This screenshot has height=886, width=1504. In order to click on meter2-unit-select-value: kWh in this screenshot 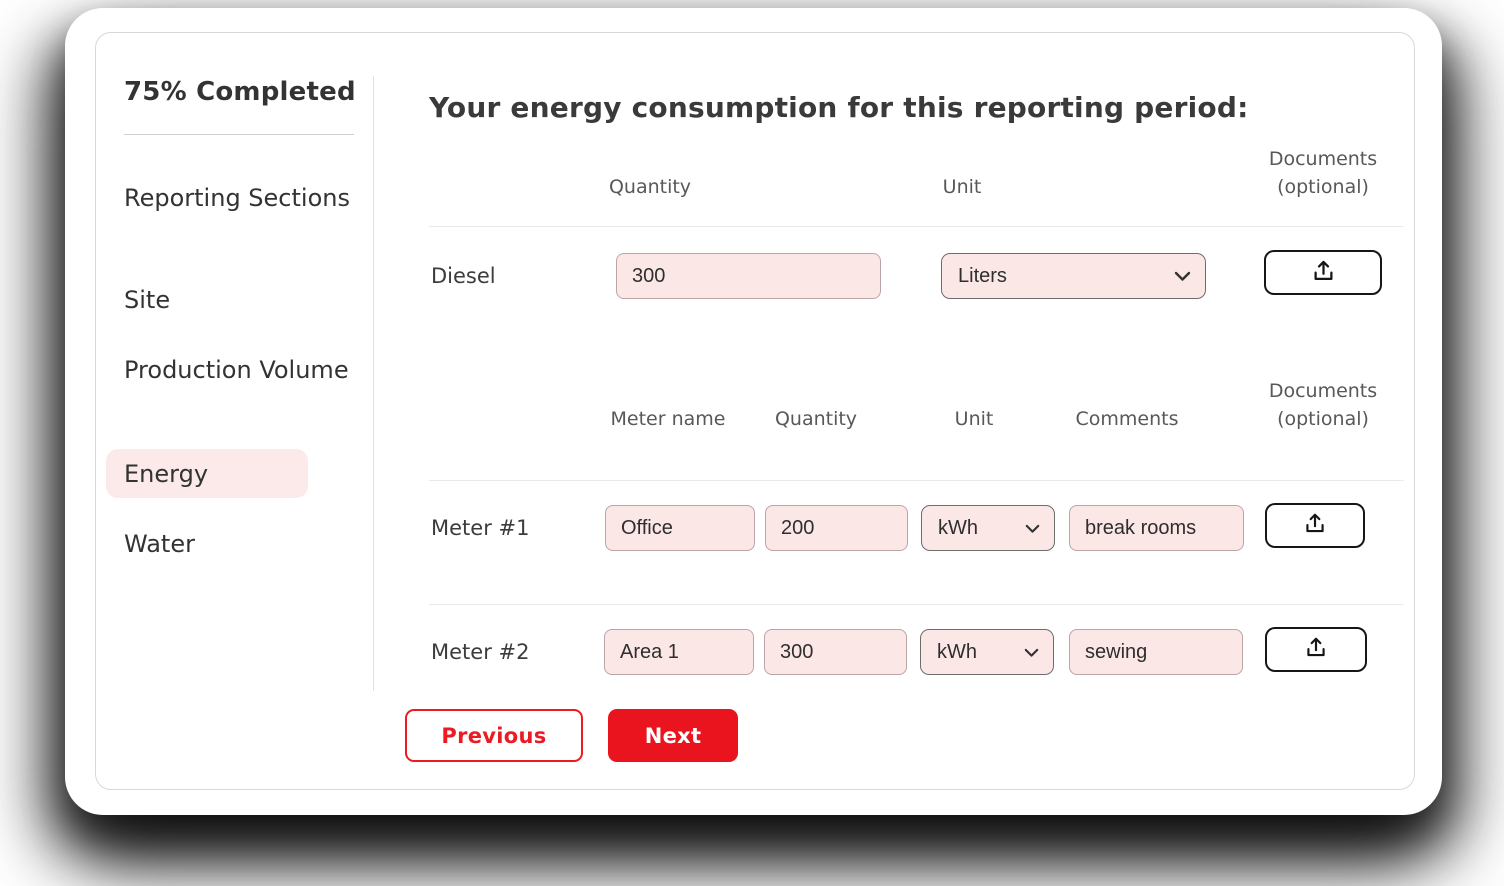, I will do `click(957, 651)`.